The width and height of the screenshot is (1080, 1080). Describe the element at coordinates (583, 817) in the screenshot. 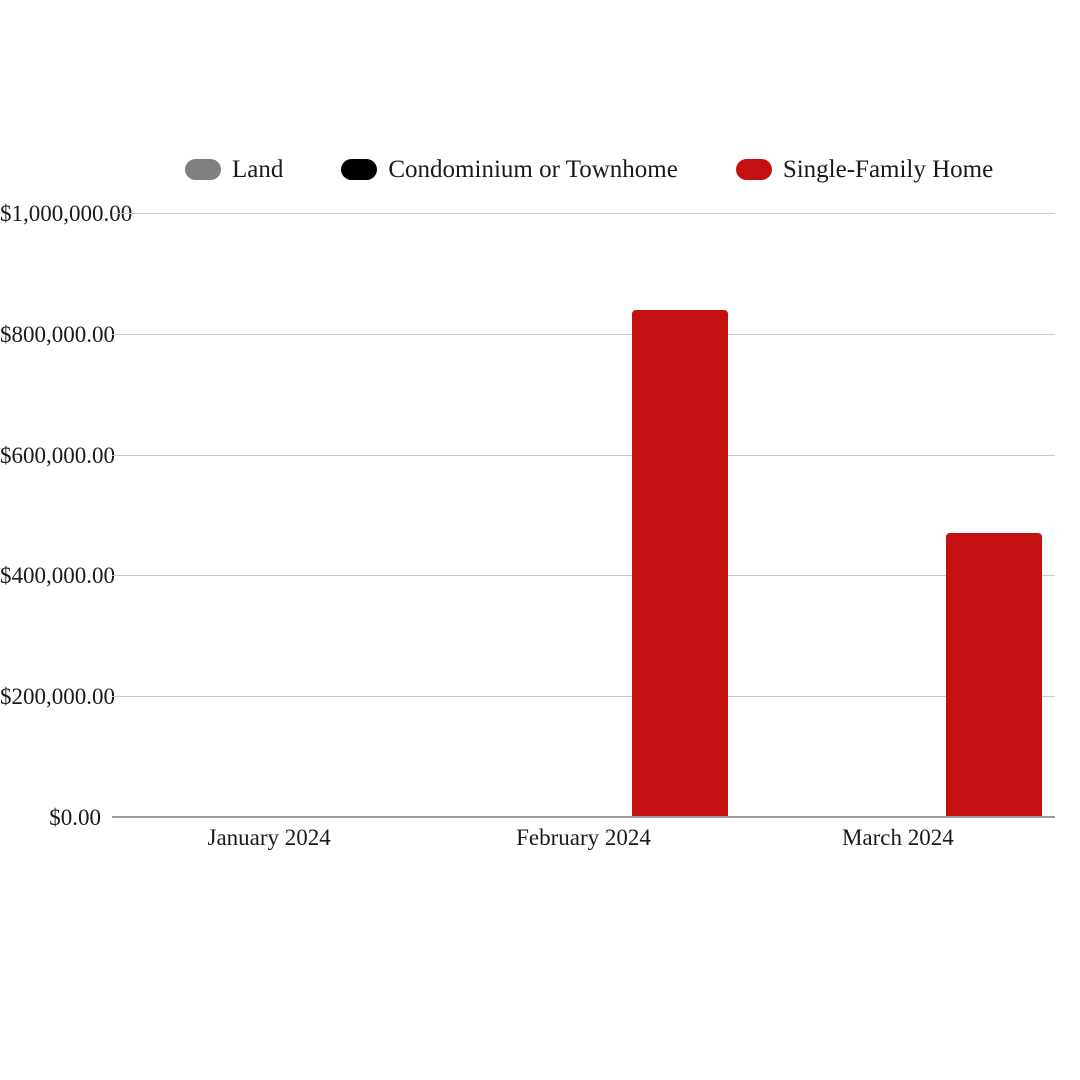

I see `x-axis-line` at that location.